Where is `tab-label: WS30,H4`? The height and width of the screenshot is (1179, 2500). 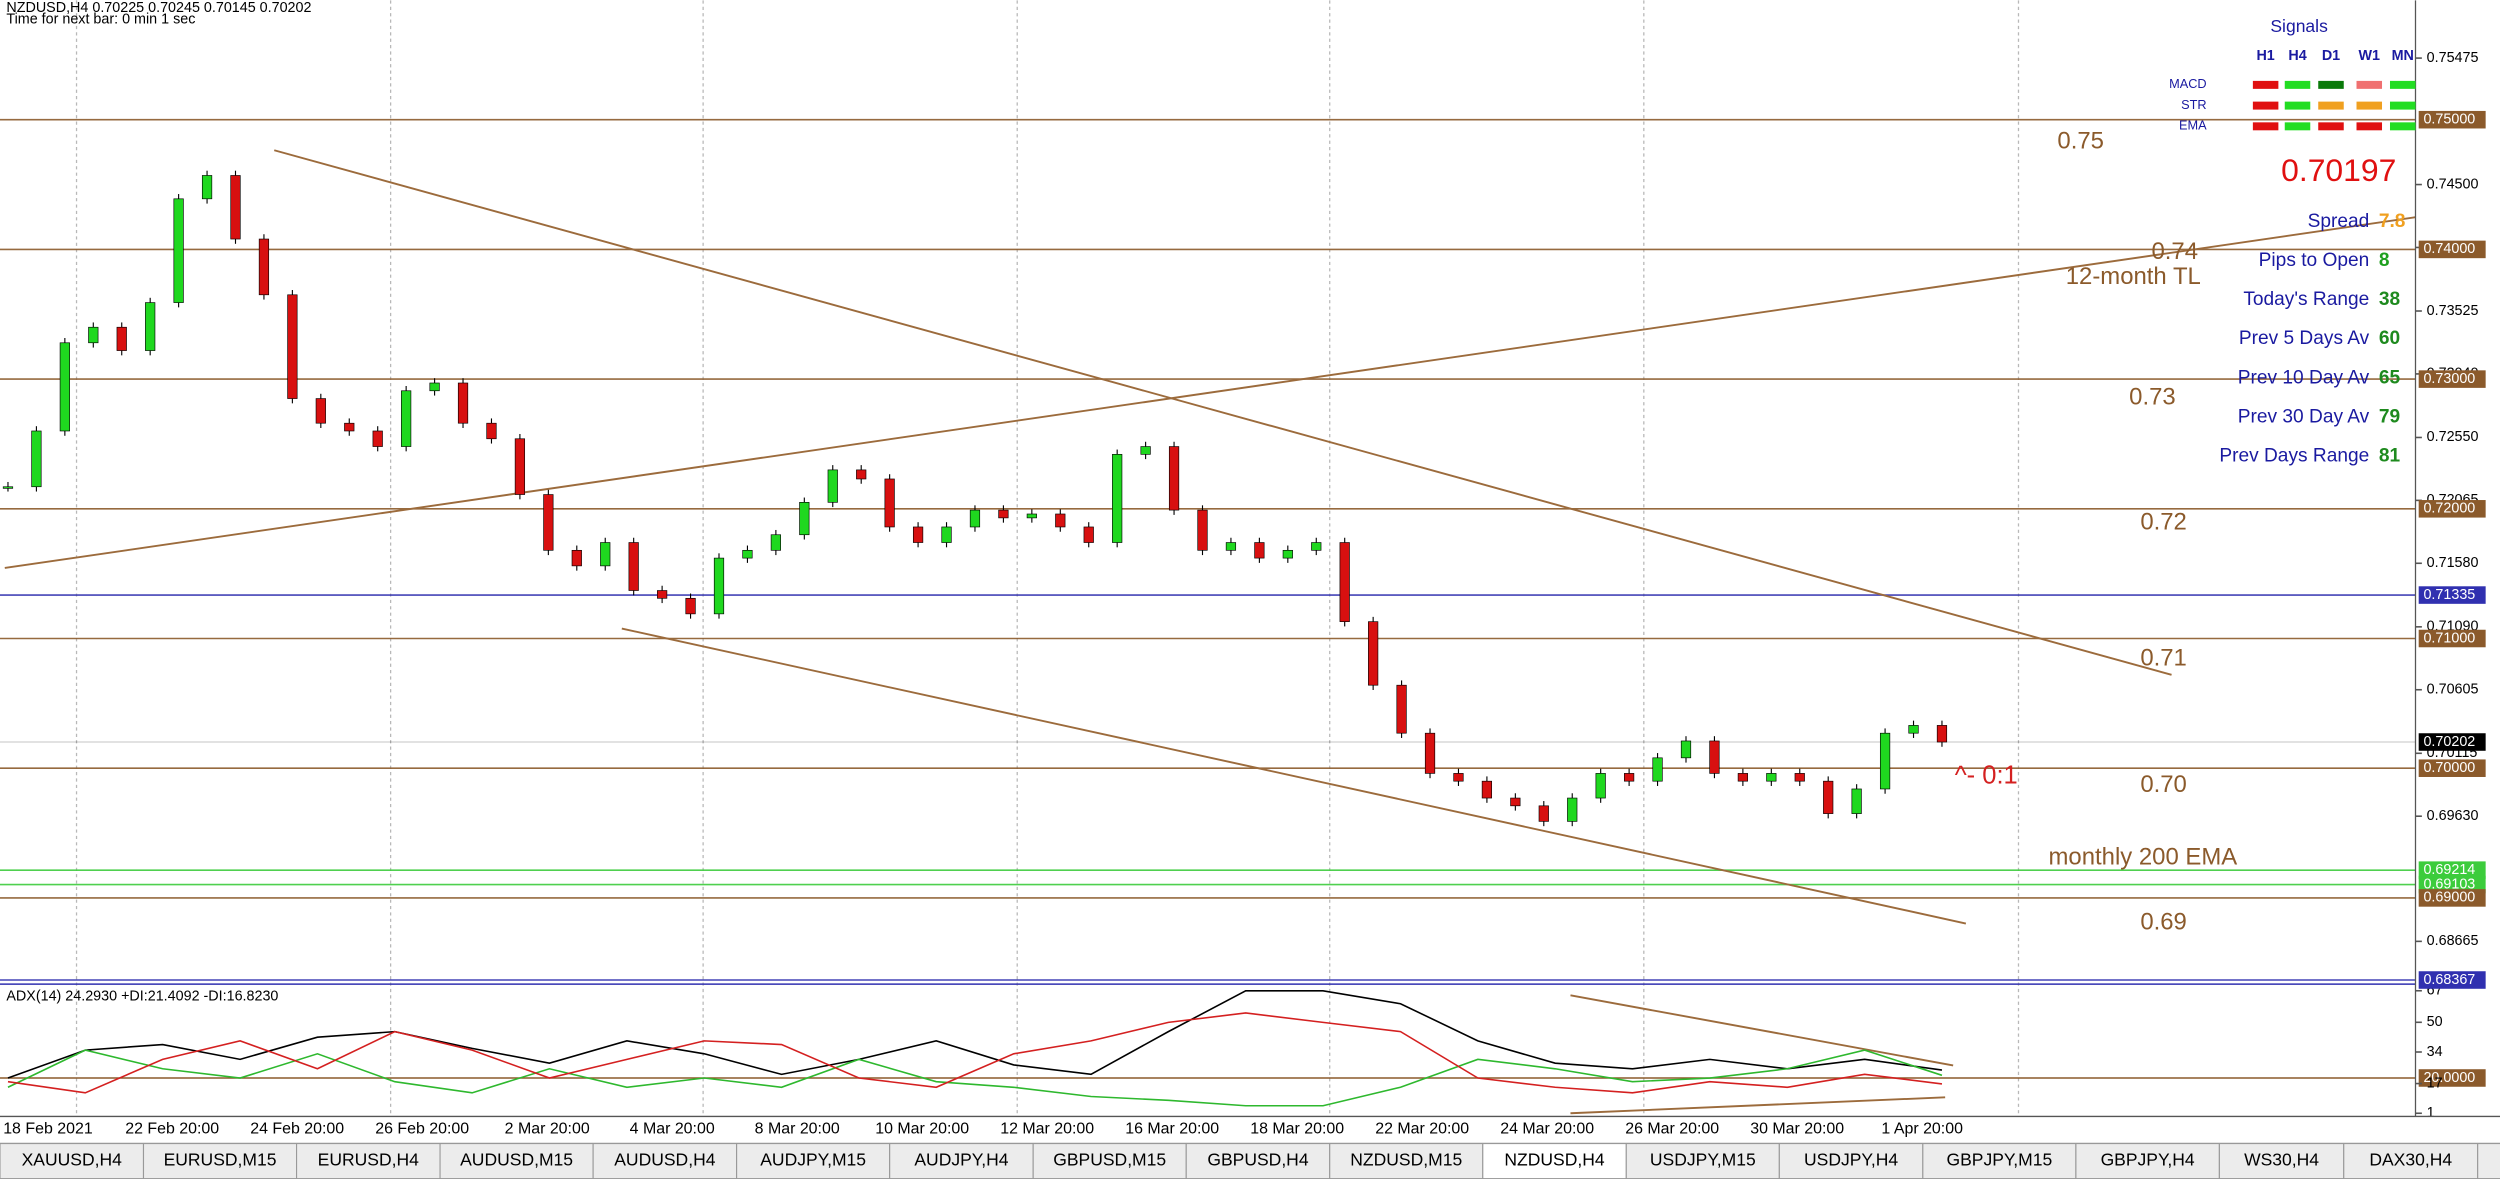
tab-label: WS30,H4 is located at coordinates (2281, 1160).